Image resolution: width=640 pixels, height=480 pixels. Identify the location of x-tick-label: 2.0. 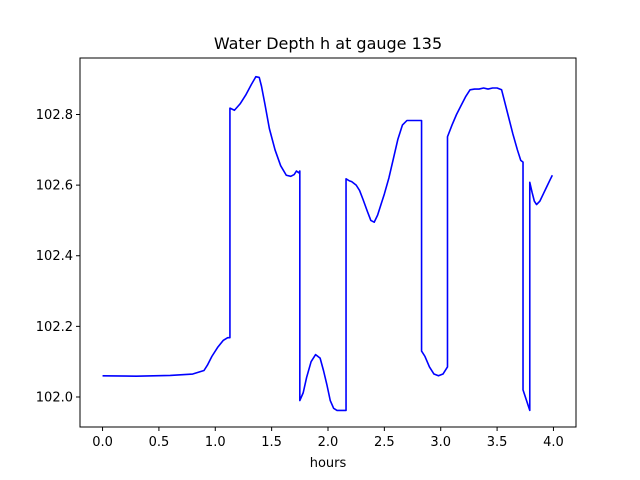
(328, 442).